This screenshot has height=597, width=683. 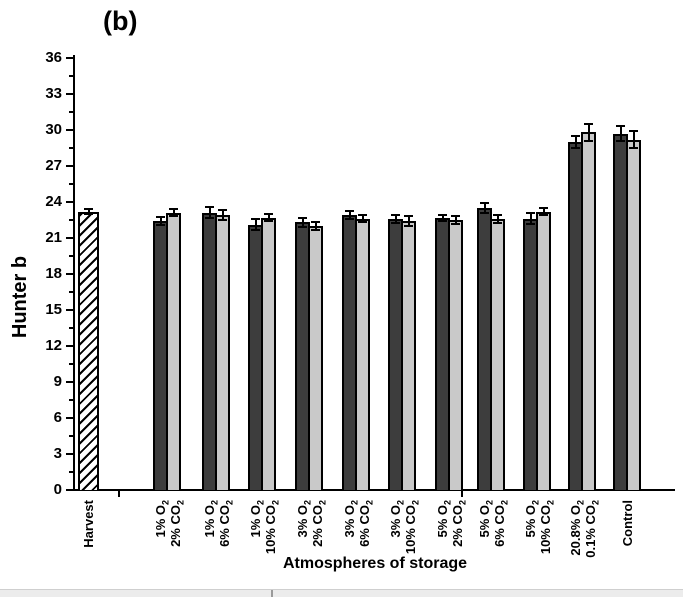 What do you see at coordinates (53, 57) in the screenshot?
I see `y-tick-label: 36` at bounding box center [53, 57].